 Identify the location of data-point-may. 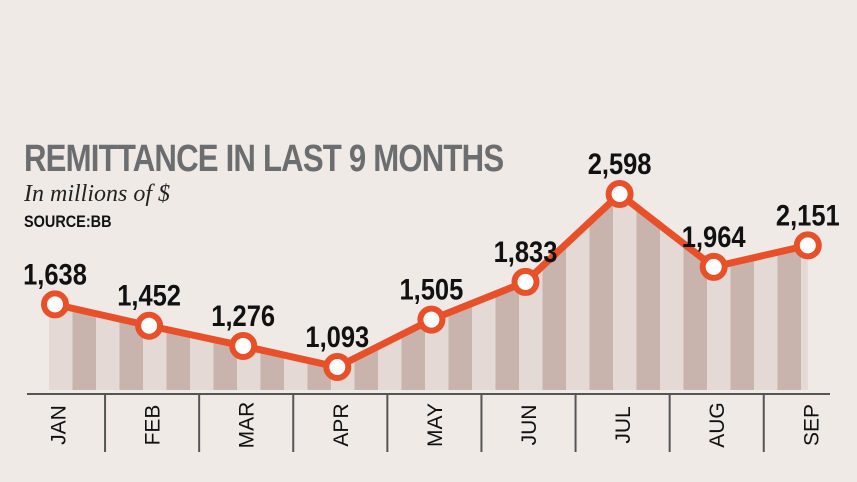
(431, 319).